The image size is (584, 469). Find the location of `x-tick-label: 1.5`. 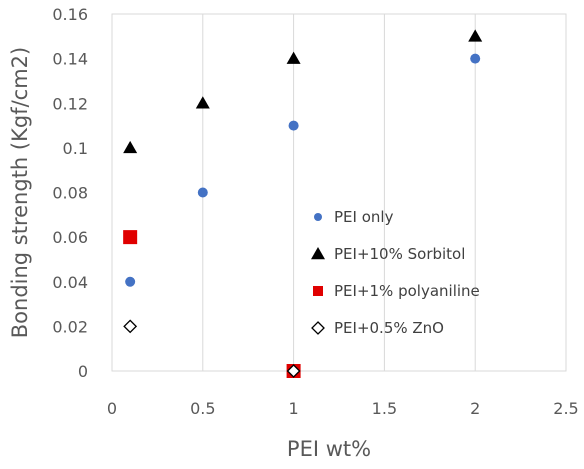

x-tick-label: 1.5 is located at coordinates (384, 408).